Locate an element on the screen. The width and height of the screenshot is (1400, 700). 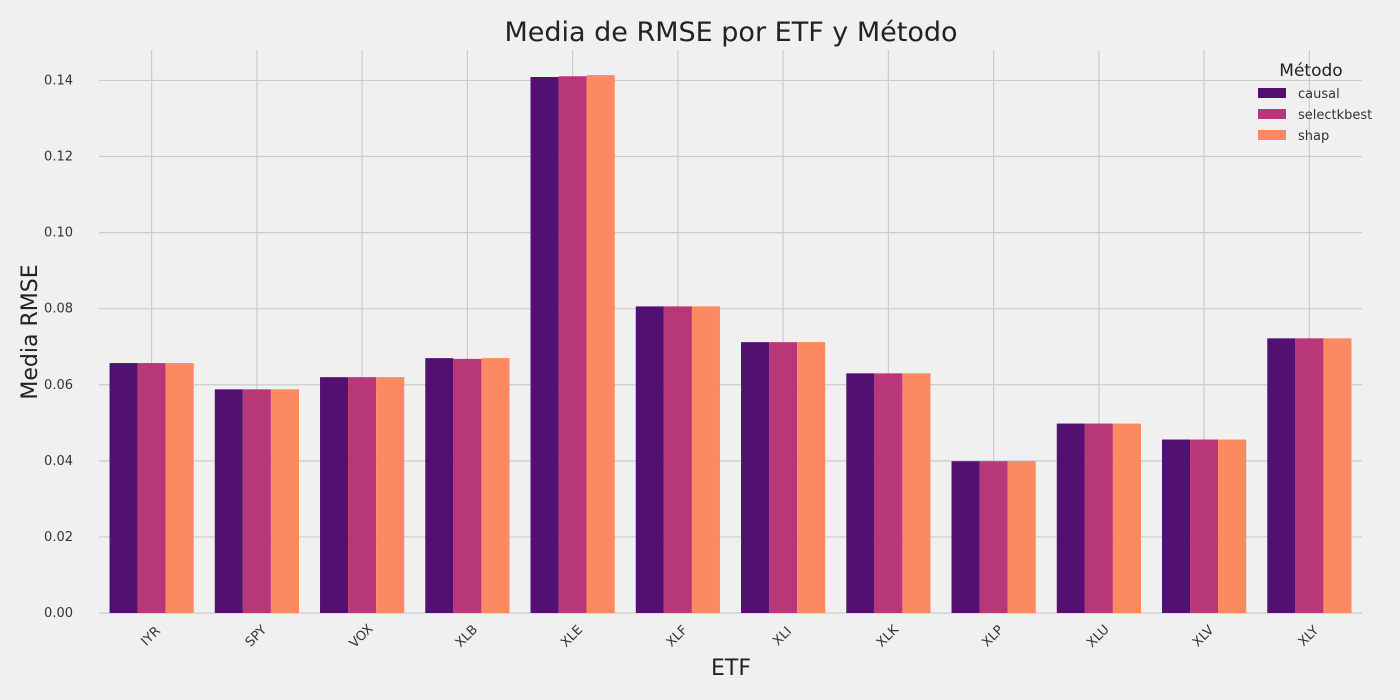
bar-causal-xlk is located at coordinates (860, 493).